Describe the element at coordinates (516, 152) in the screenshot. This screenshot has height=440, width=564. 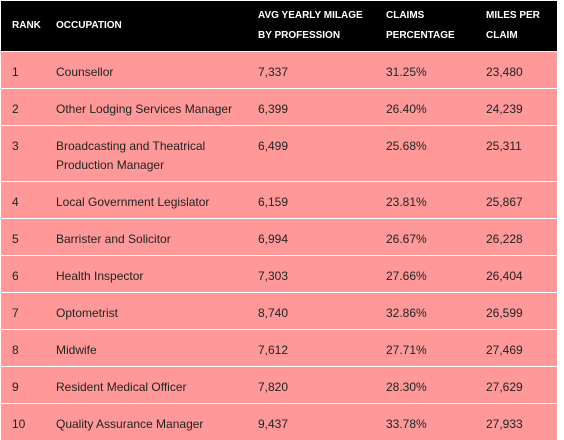
I see `miles-per-claim-cell: 25,311` at that location.